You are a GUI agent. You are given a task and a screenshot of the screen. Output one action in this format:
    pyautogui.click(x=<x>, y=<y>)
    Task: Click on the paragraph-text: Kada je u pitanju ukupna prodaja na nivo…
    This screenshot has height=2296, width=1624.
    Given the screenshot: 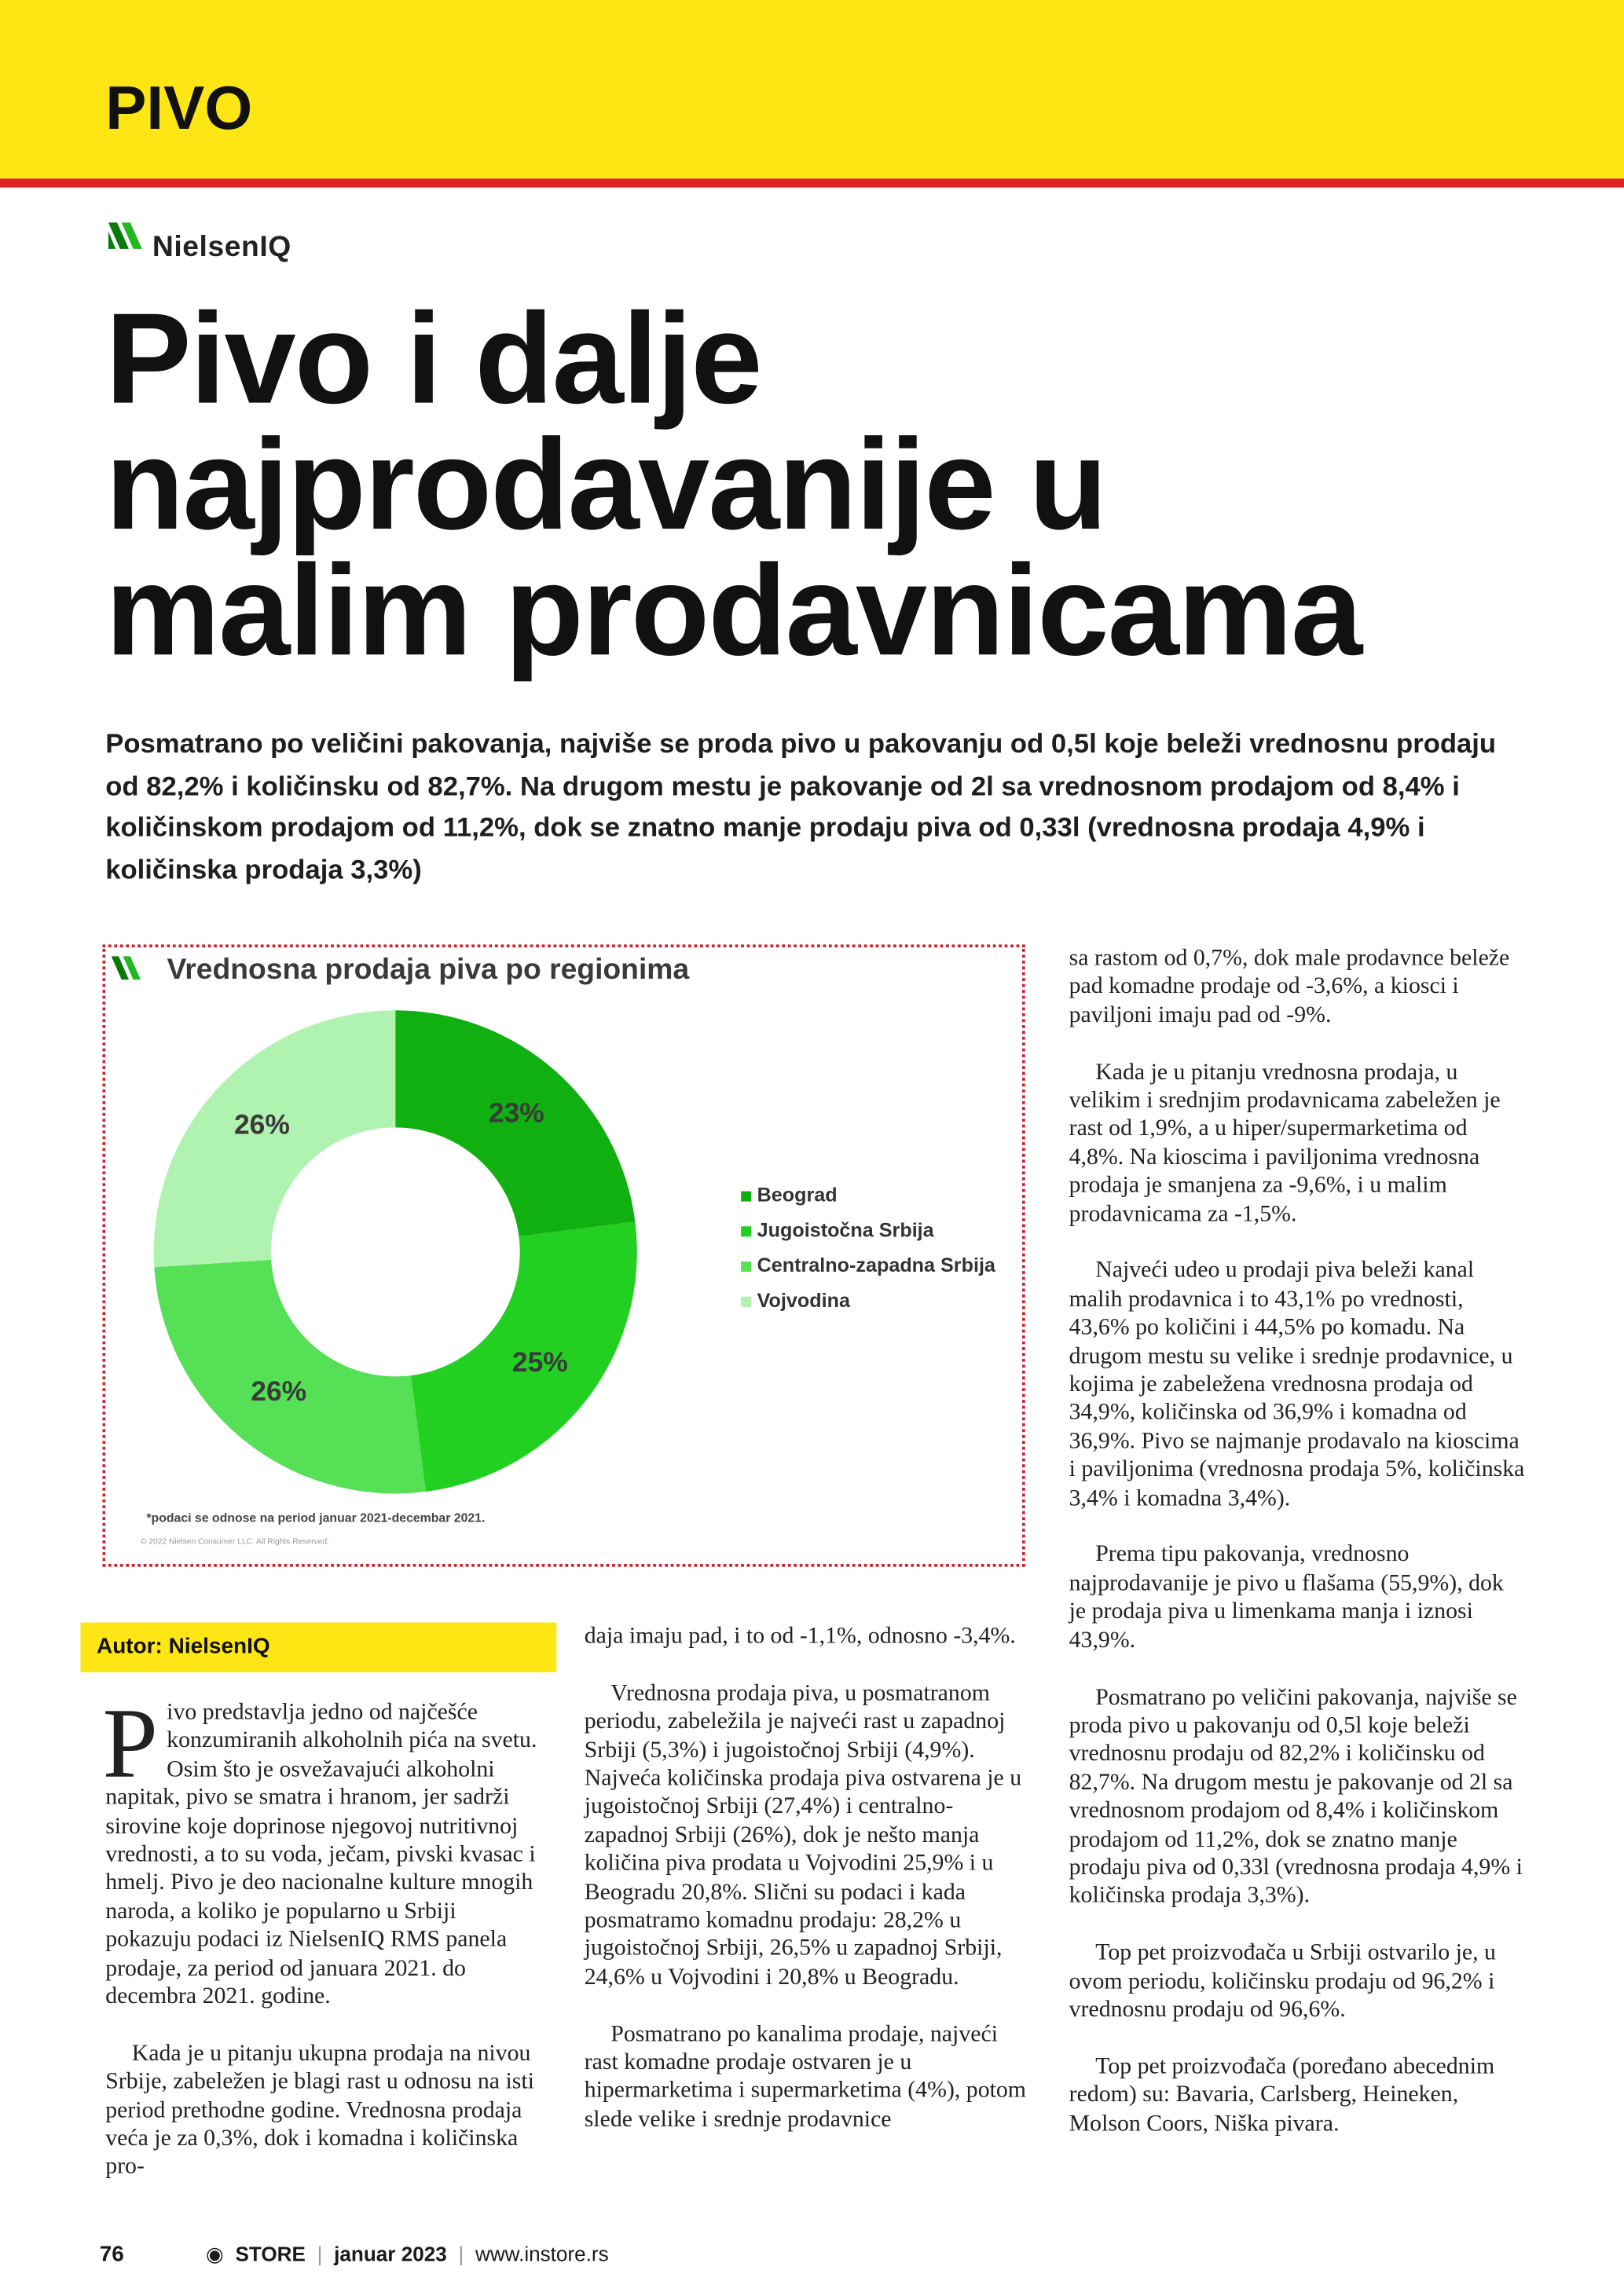 What is the action you would take?
    pyautogui.click(x=320, y=2110)
    